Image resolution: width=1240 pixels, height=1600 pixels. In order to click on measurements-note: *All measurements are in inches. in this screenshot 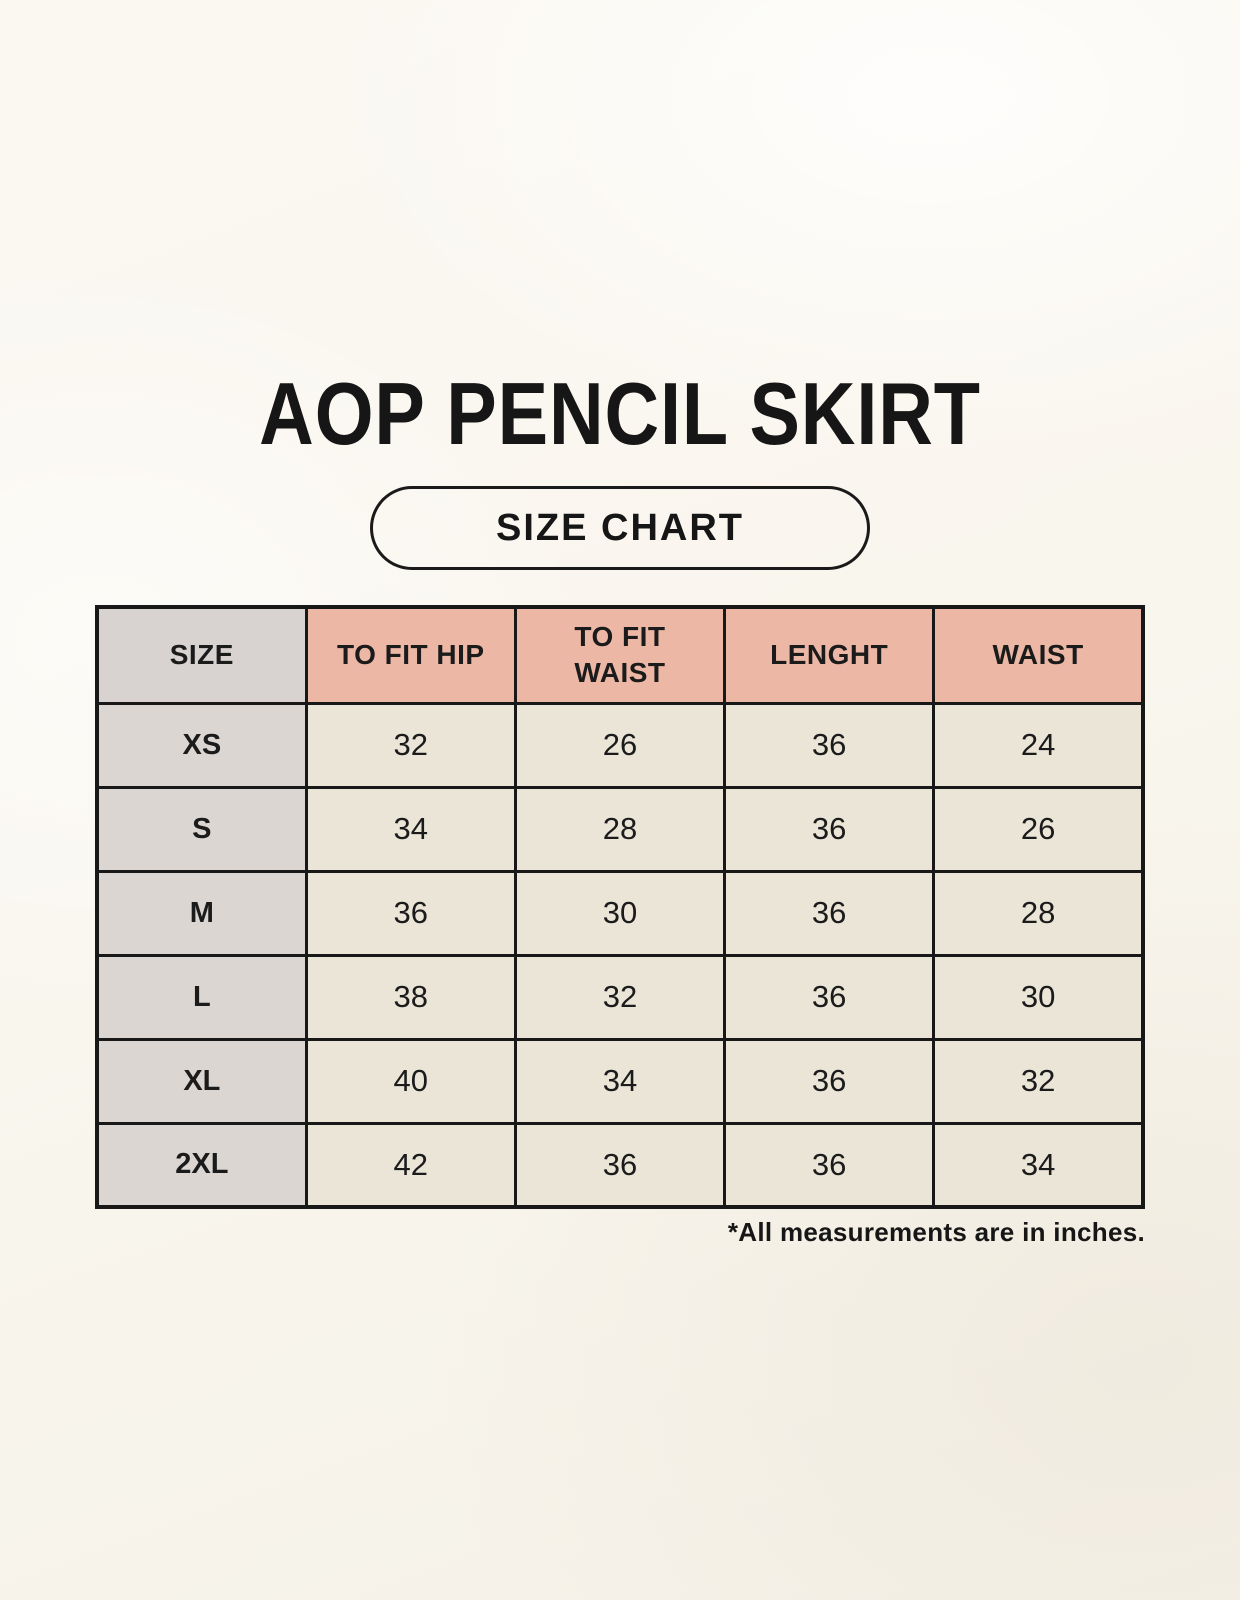, I will do `click(936, 1232)`.